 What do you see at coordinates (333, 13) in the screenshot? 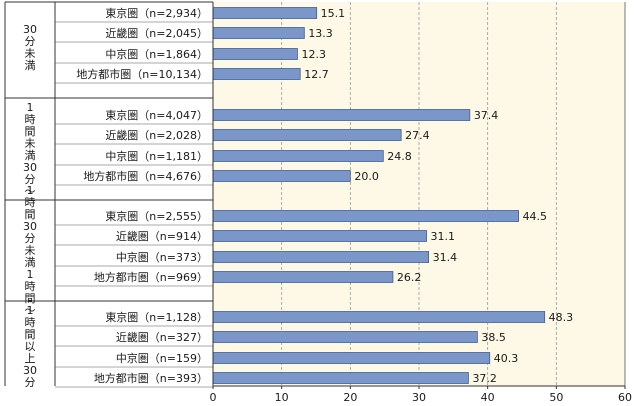
I see `value-label: 15.1` at bounding box center [333, 13].